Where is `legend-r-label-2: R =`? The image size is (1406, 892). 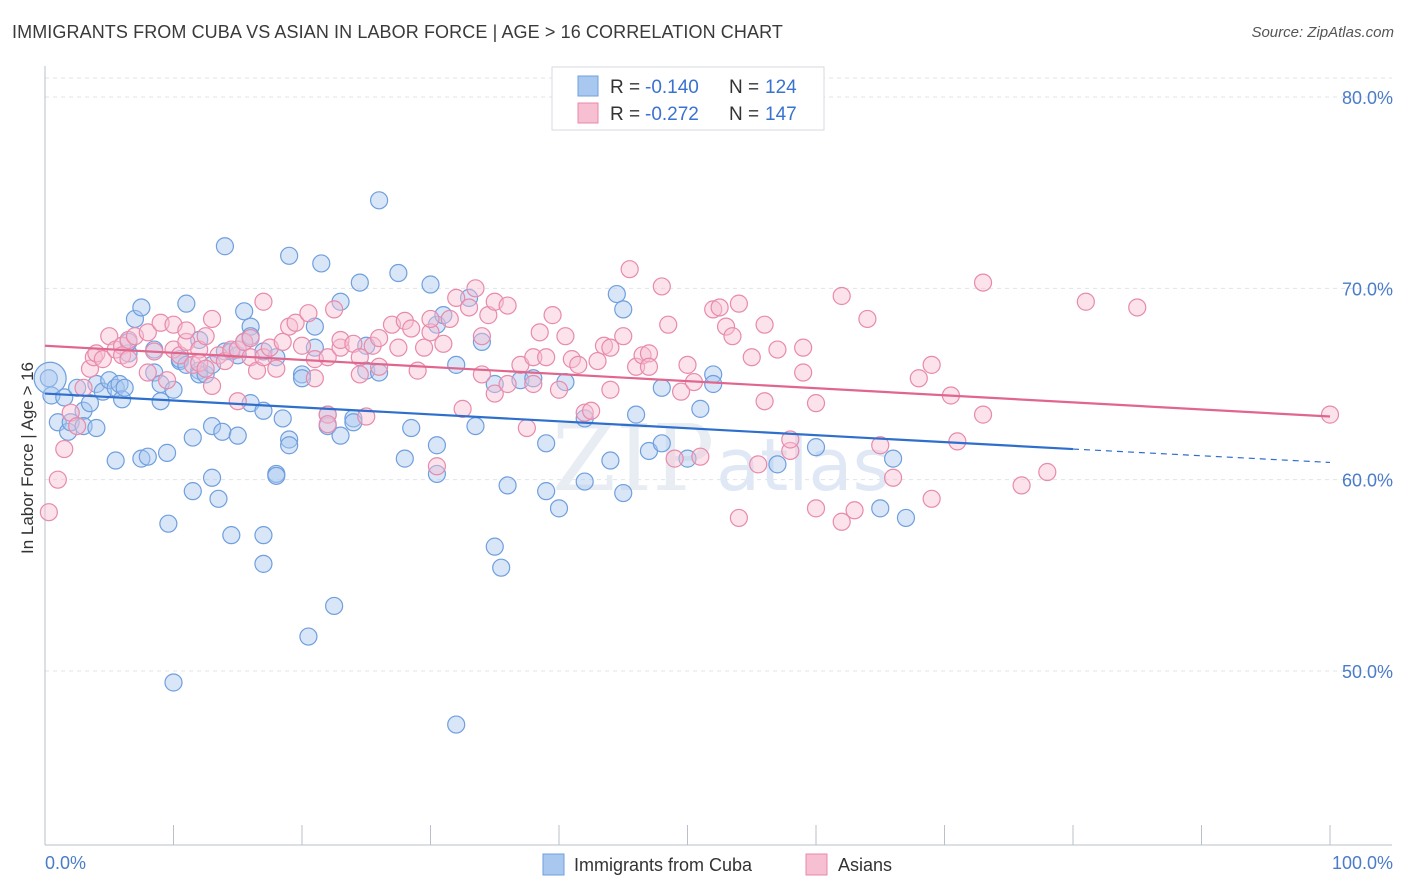 legend-r-label-2: R = is located at coordinates (625, 114).